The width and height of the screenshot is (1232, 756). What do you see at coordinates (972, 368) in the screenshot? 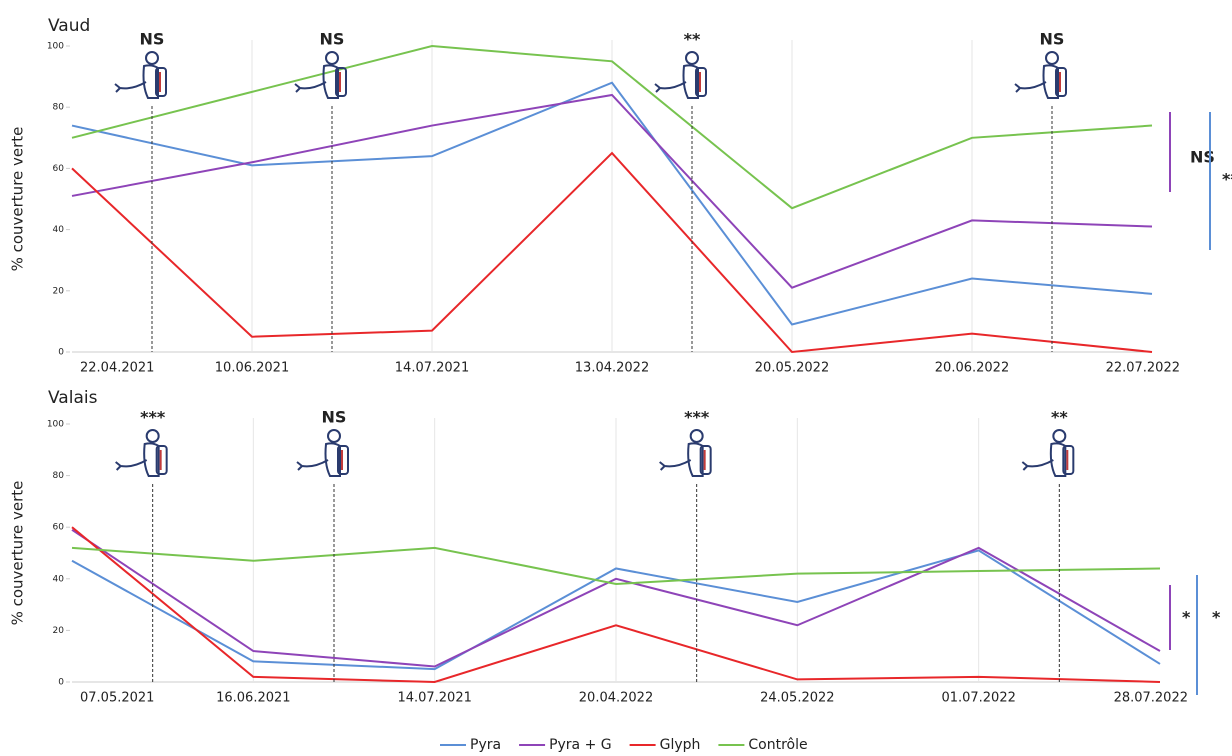
I see `x-tick-label: 20.06.2022` at bounding box center [972, 368].